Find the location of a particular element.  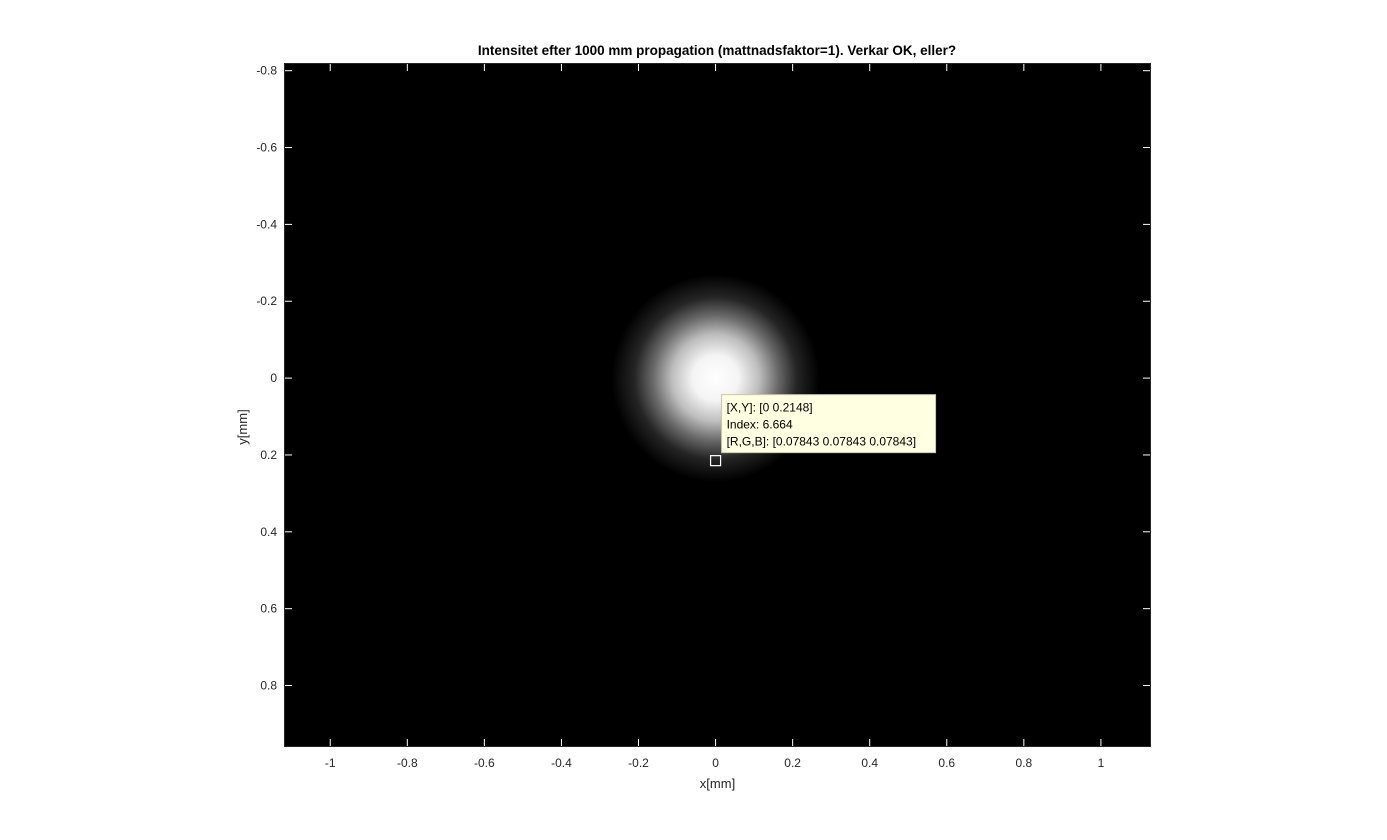

datatip-rgb-text: [R,G,B]: [0.07843 0.07843 0.07843] is located at coordinates (821, 442).